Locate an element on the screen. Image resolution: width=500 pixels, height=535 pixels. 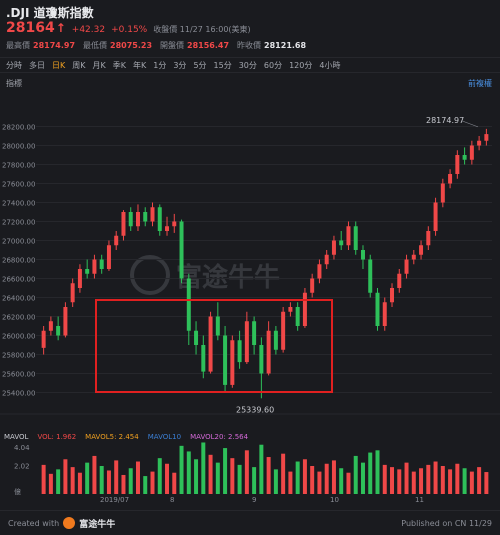
close-status: 收盤價 11/27 16:00(美東) is located at coordinates (202, 29).